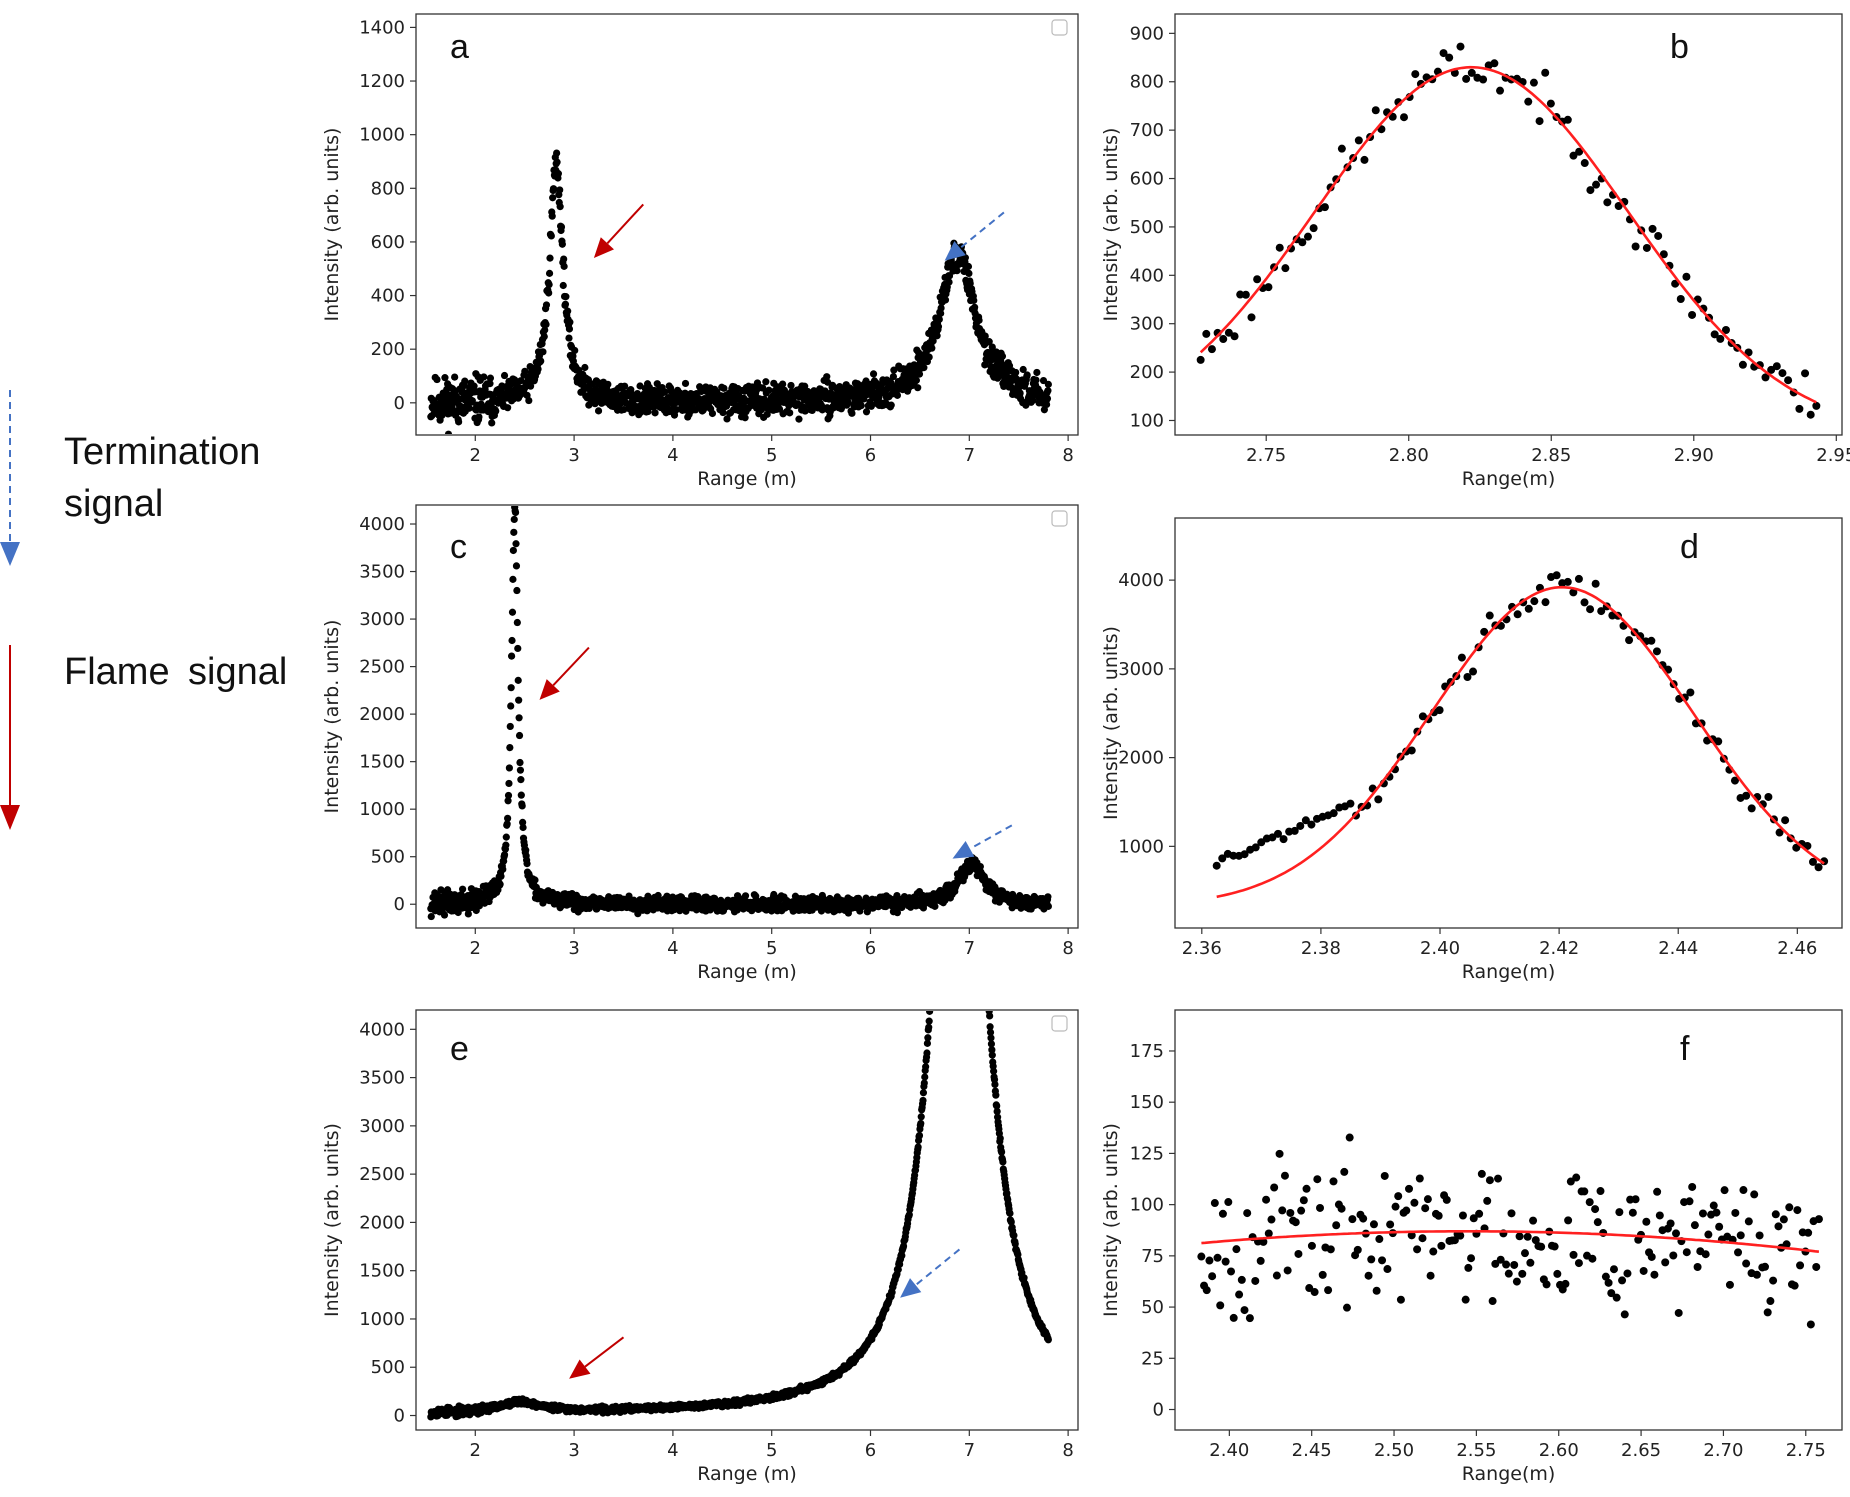 The width and height of the screenshot is (1850, 1497). Describe the element at coordinates (991, 837) in the screenshot. I see `termination-arrow-shaft-c` at that location.